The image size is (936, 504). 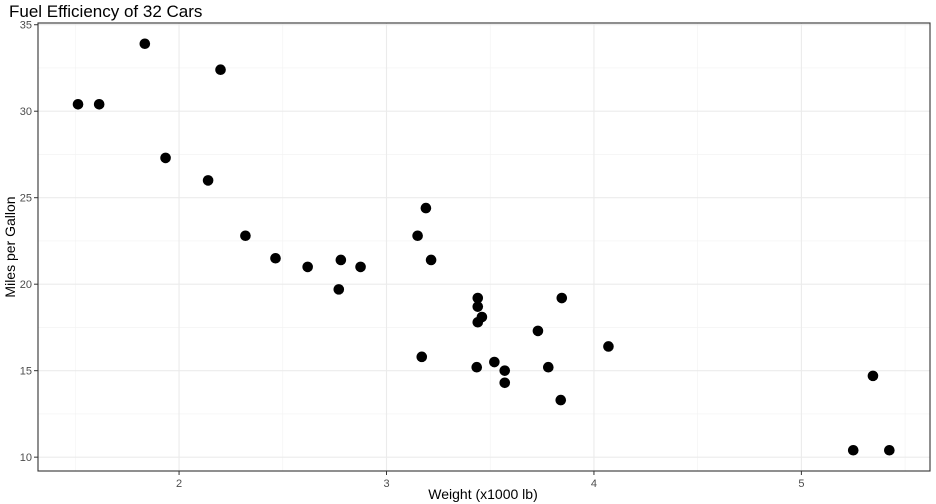 What do you see at coordinates (26, 26) in the screenshot?
I see `y-tick-label: 35` at bounding box center [26, 26].